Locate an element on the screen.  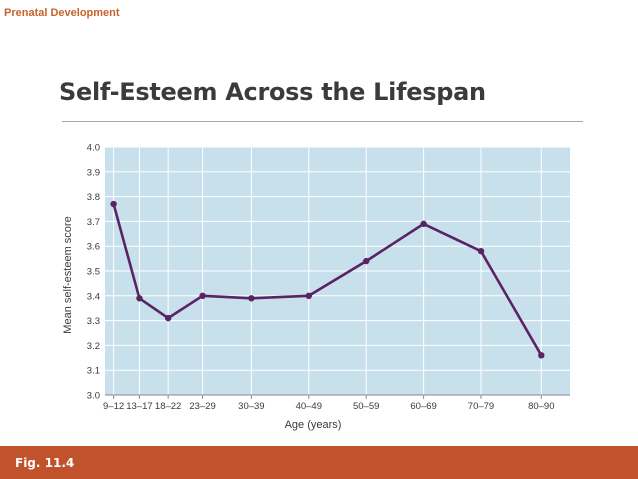
x-tick-label: 60–69 is located at coordinates (423, 406).